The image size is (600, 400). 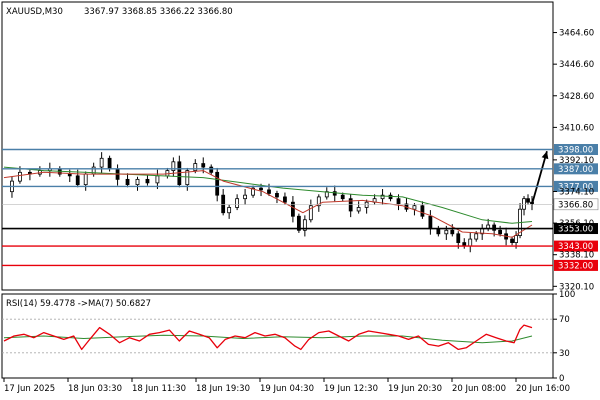 What do you see at coordinates (29, 389) in the screenshot?
I see `time-tick-label: 17 Jun 2025` at bounding box center [29, 389].